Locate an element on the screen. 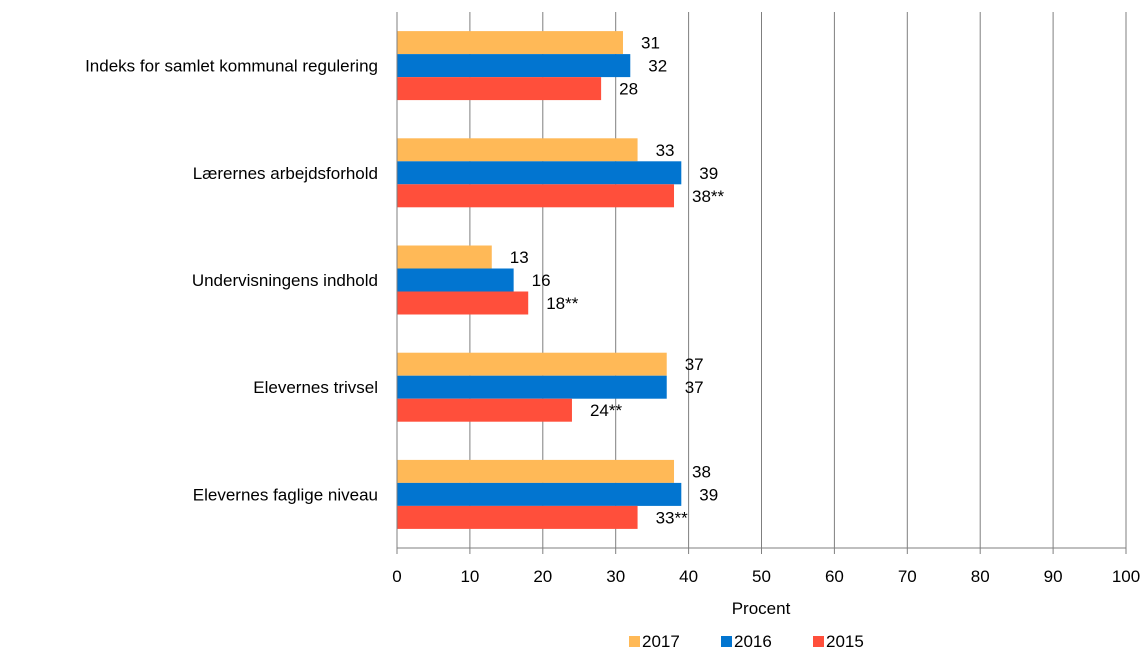 The width and height of the screenshot is (1145, 655). legend-swatch-2016 is located at coordinates (726, 641).